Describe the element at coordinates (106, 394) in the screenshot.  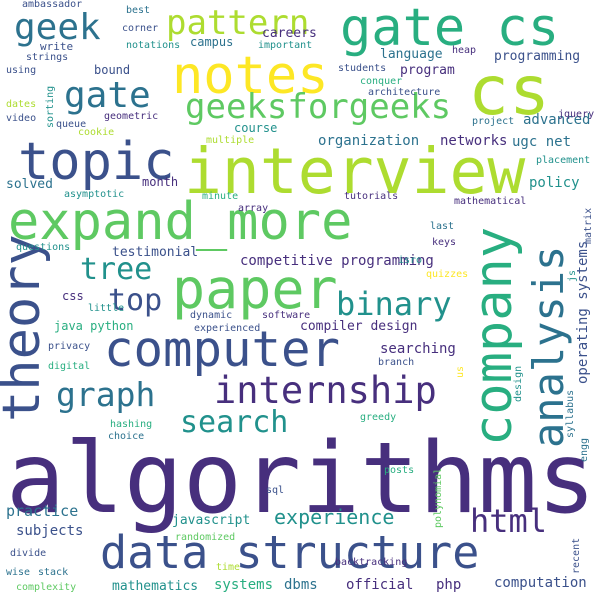
I see `word-graph: graph` at that location.